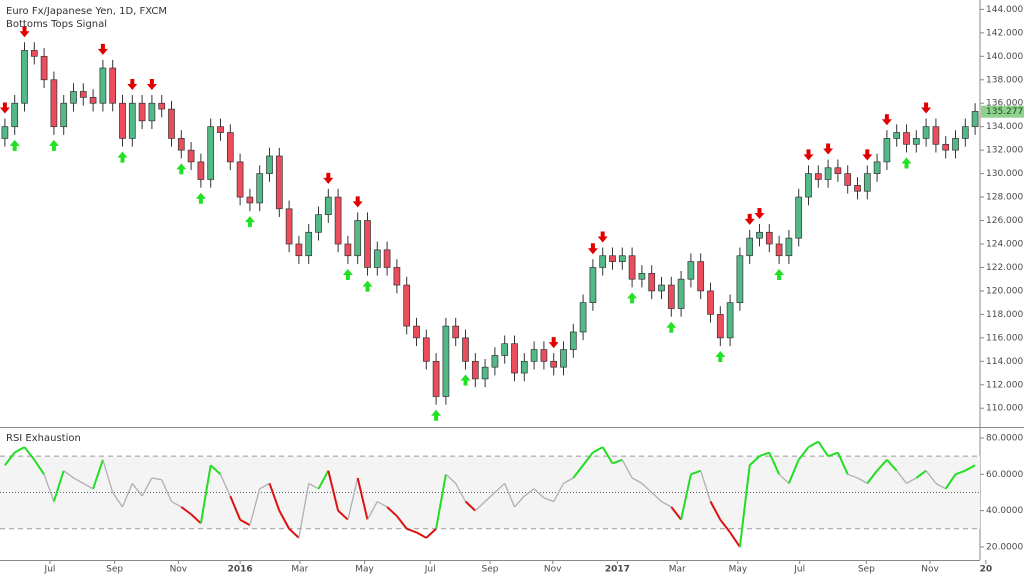  Describe the element at coordinates (1004, 362) in the screenshot. I see `y-tick-label: 114.000` at that location.